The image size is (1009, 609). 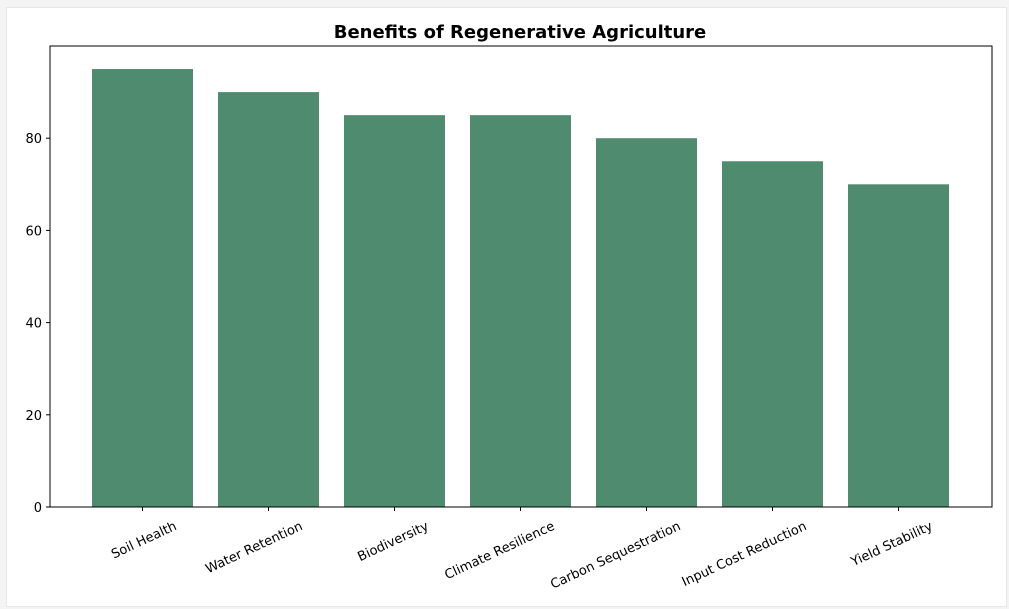 What do you see at coordinates (142, 288) in the screenshot?
I see `bar-soil-health` at bounding box center [142, 288].